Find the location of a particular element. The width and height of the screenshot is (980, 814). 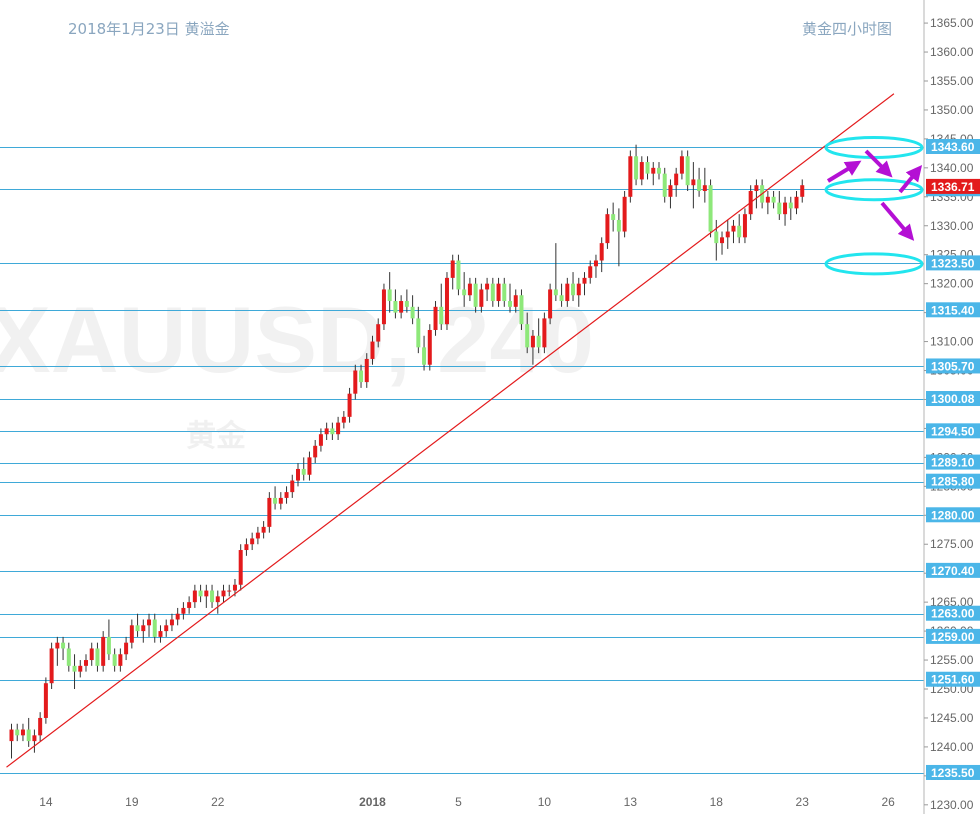

x-tick-label: 14 is located at coordinates (46, 802).